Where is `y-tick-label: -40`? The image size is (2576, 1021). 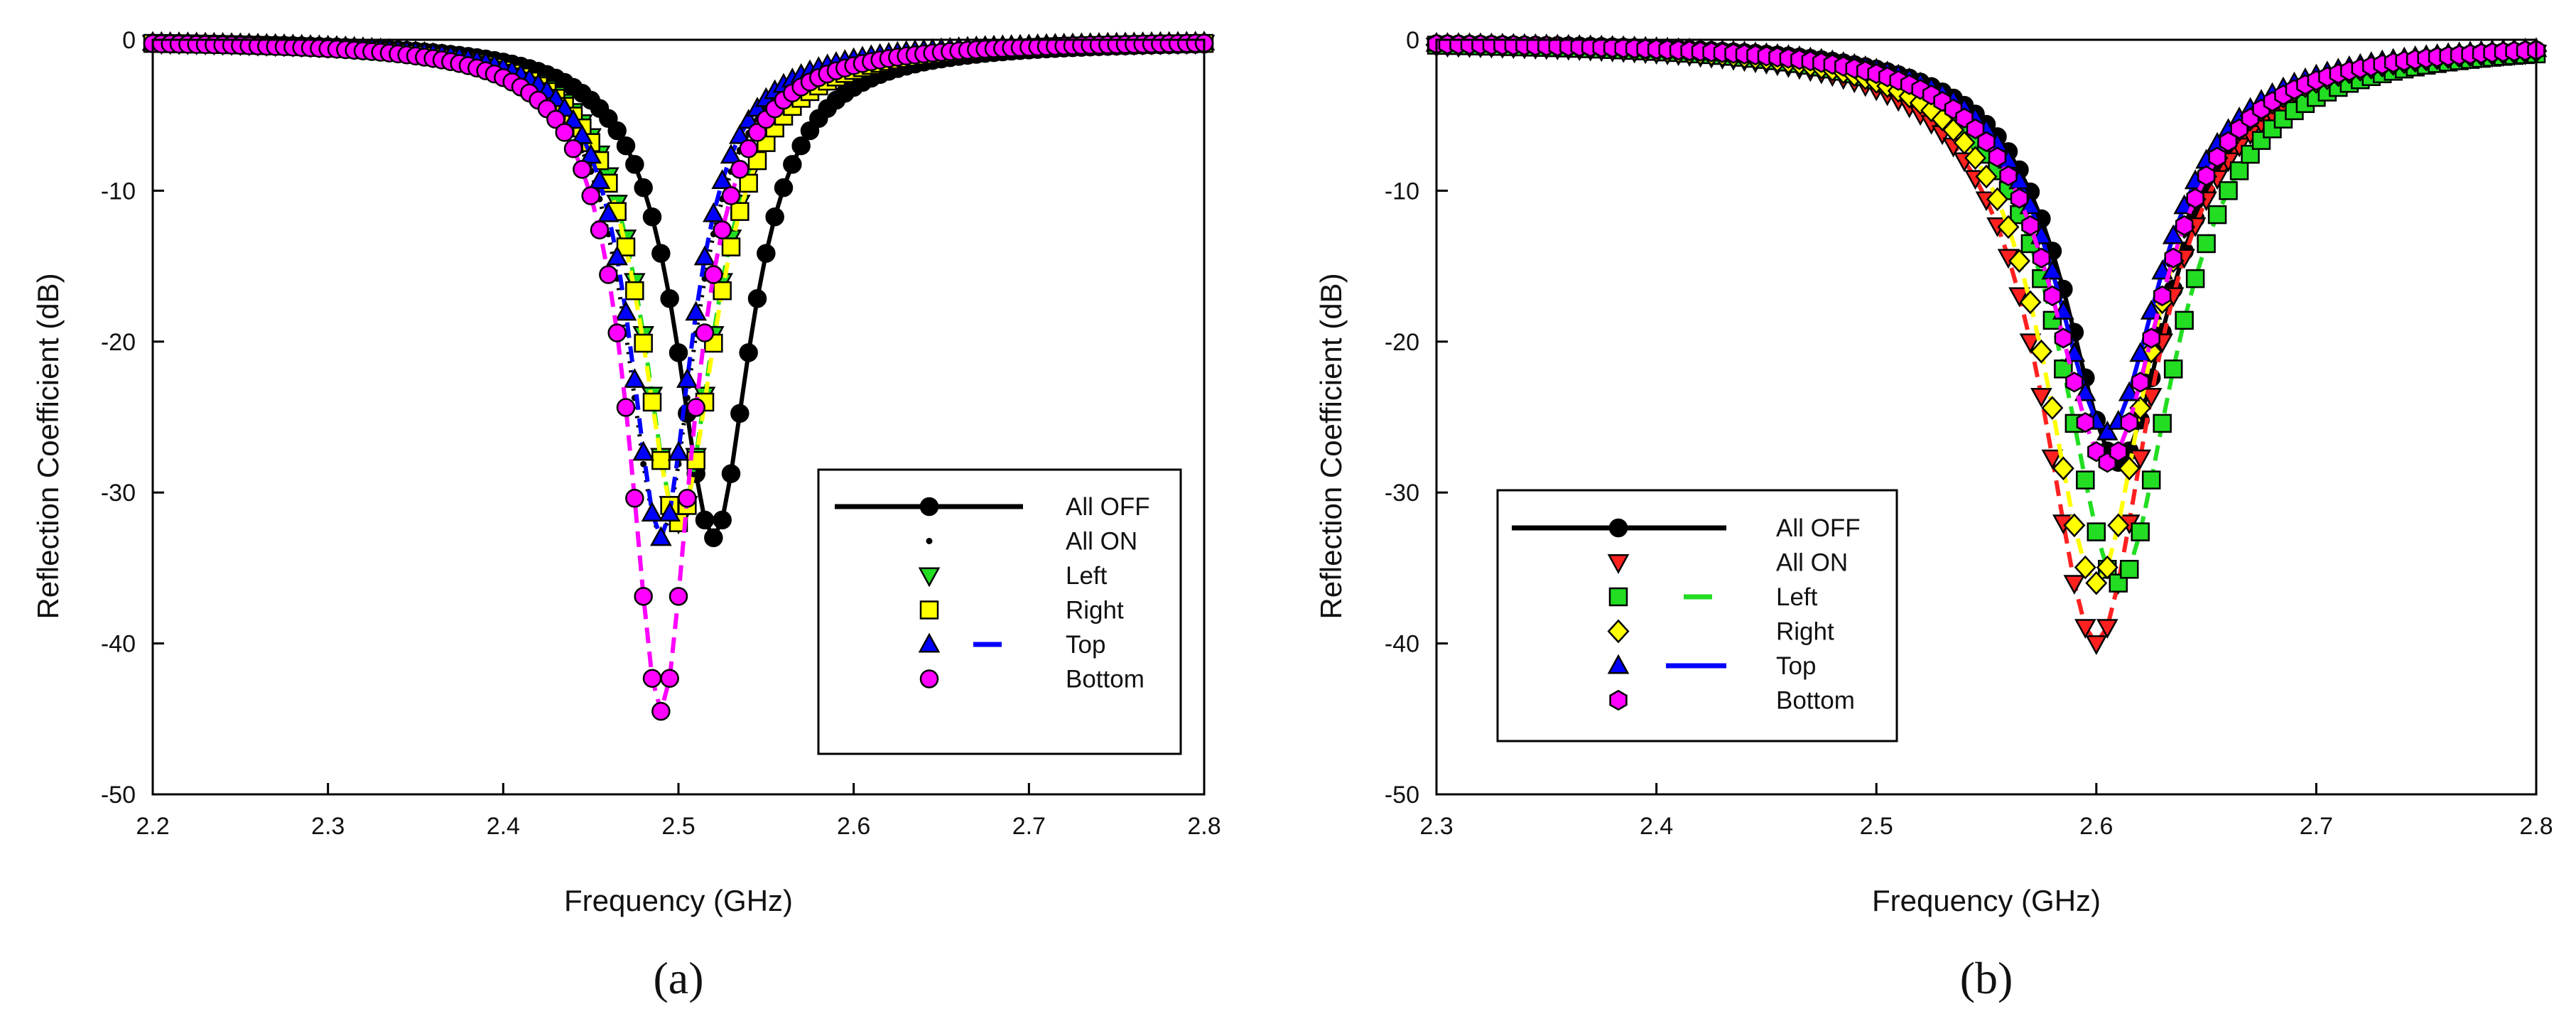
y-tick-label: -40 is located at coordinates (118, 644).